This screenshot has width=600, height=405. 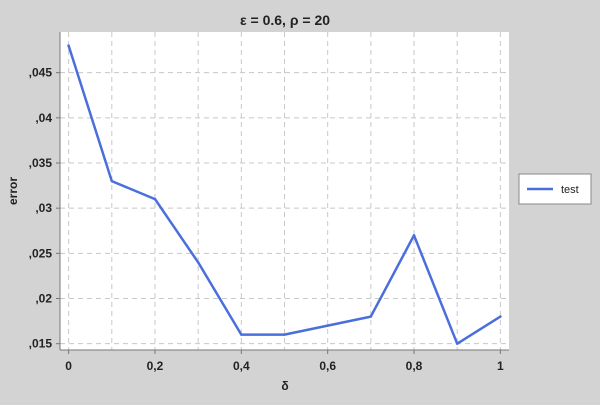 I want to click on legend-label-test: test, so click(x=570, y=190).